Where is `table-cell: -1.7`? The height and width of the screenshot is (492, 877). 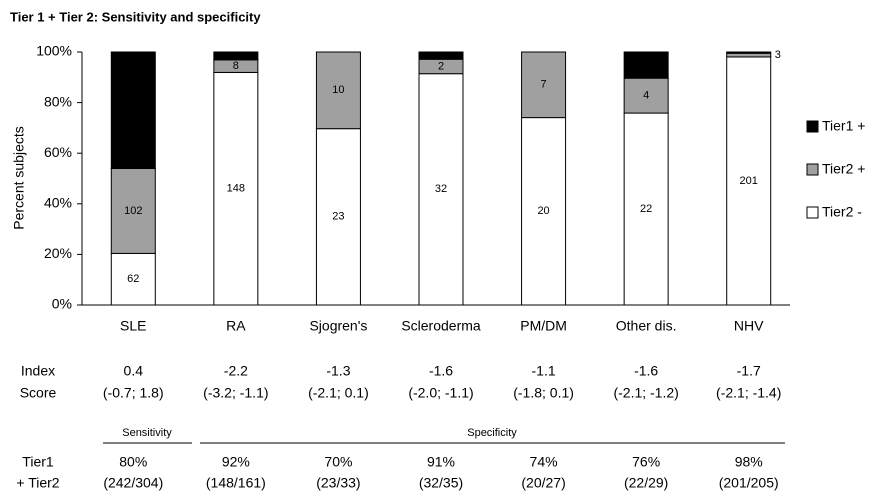
table-cell: -1.7 is located at coordinates (749, 371).